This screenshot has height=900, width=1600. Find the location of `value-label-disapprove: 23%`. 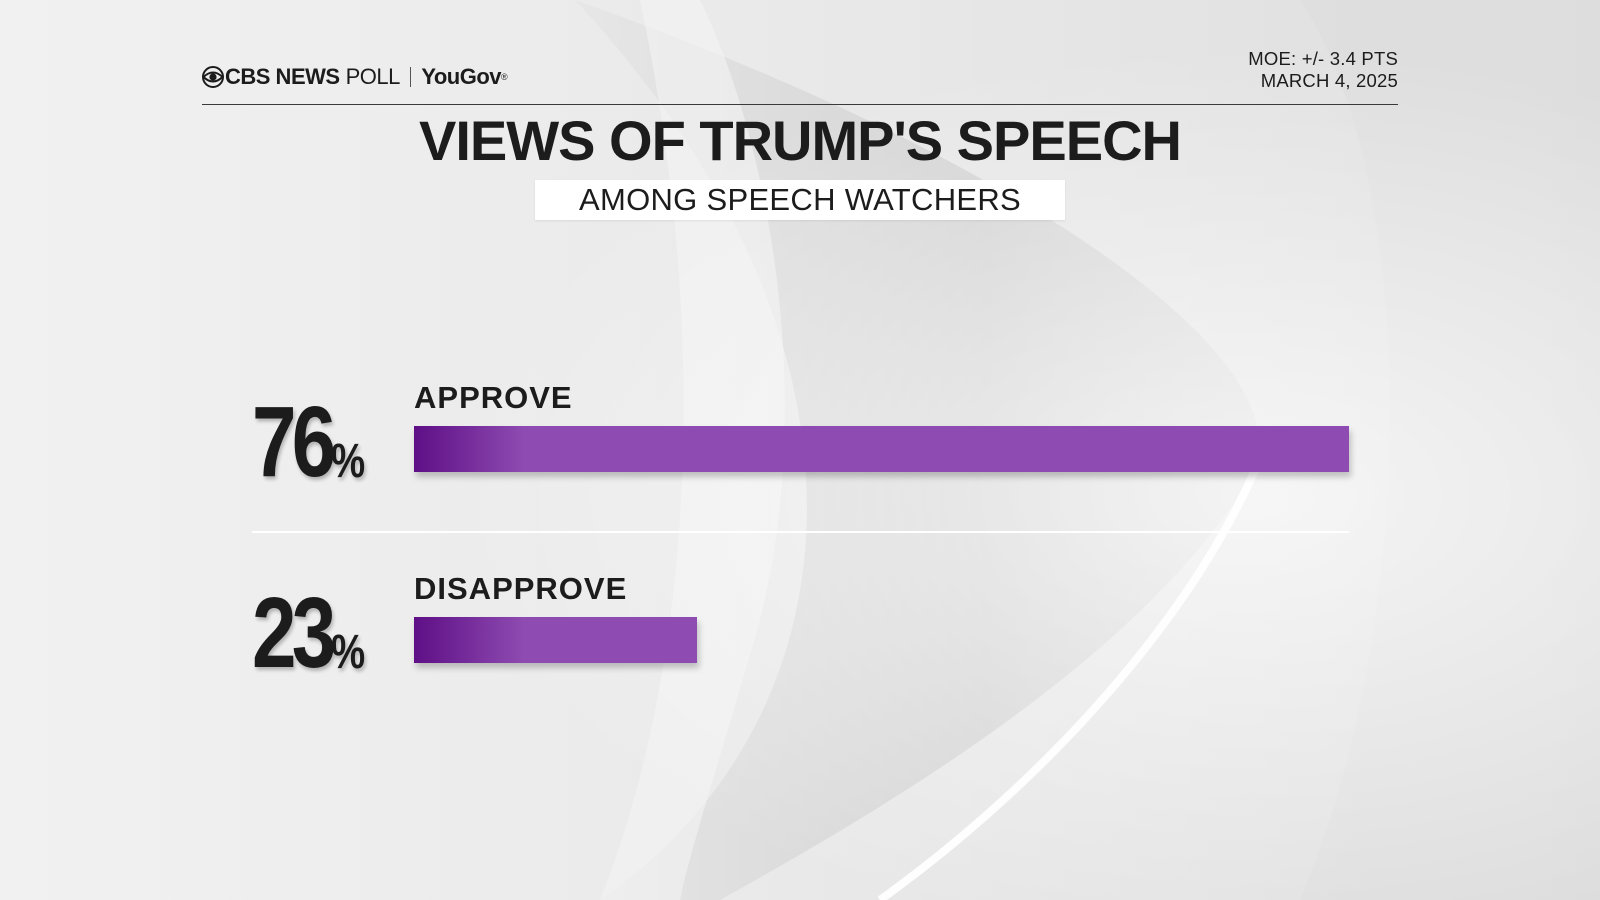

value-label-disapprove: 23% is located at coordinates (327, 630).